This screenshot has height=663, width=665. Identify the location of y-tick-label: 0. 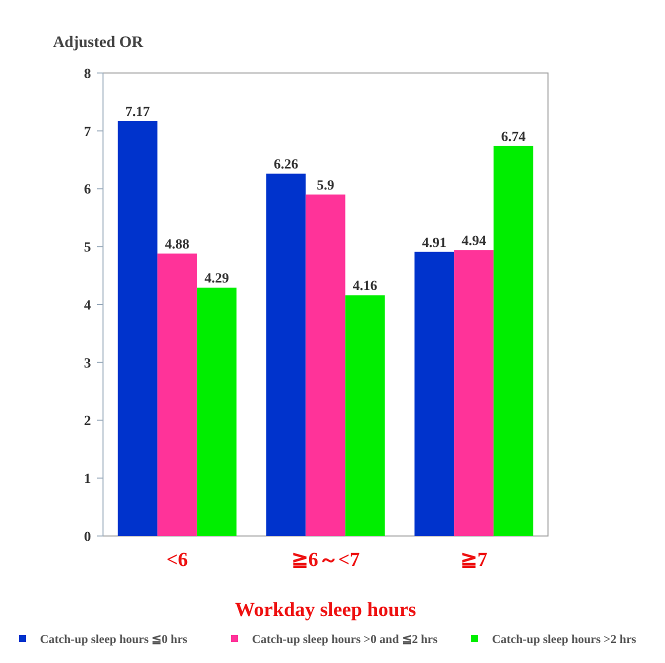
(87, 537).